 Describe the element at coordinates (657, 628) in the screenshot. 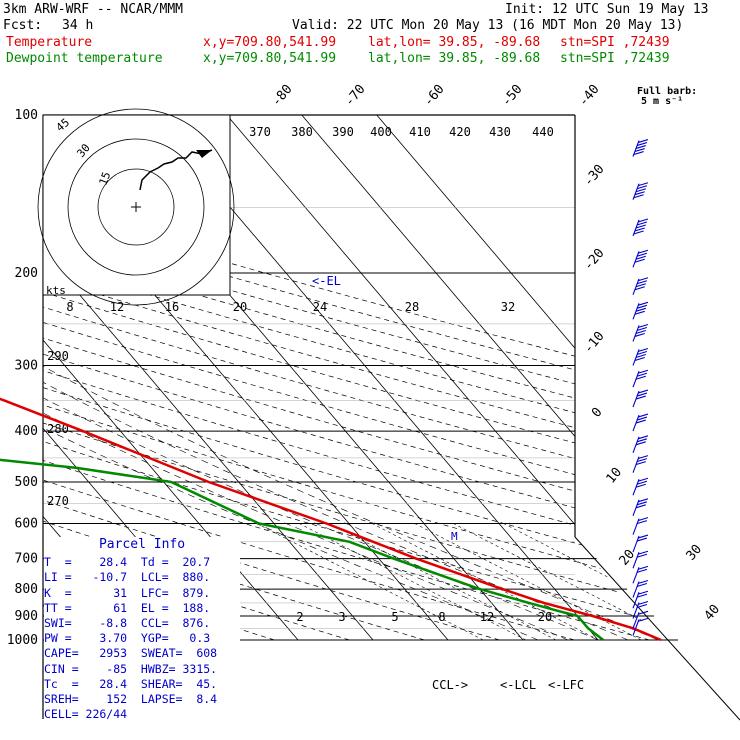

I see `frame-skew-edge` at that location.